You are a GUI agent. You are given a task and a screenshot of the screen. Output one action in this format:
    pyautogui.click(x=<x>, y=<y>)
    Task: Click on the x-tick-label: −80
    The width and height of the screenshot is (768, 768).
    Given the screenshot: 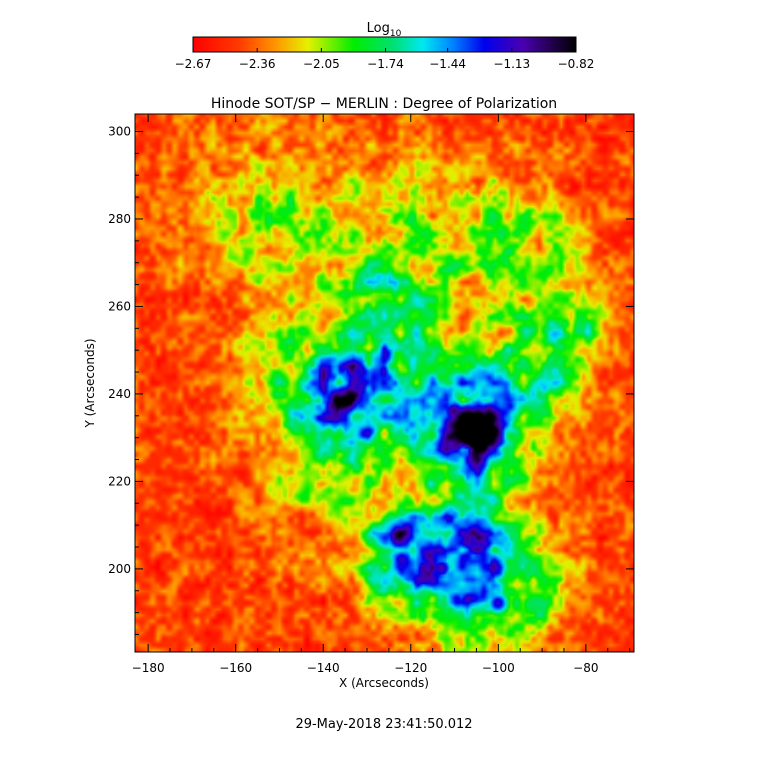 What is the action you would take?
    pyautogui.click(x=585, y=668)
    